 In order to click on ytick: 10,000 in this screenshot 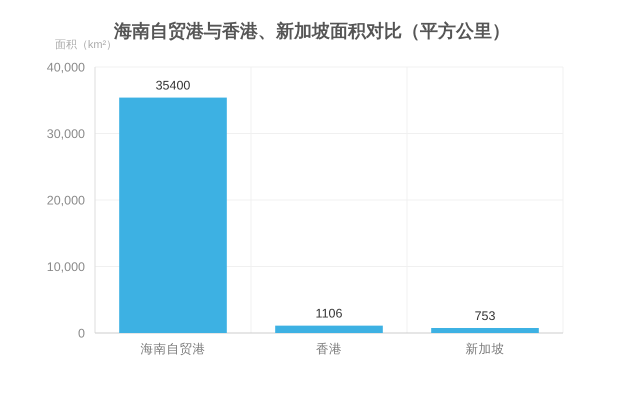, I will do `click(65, 267)`.